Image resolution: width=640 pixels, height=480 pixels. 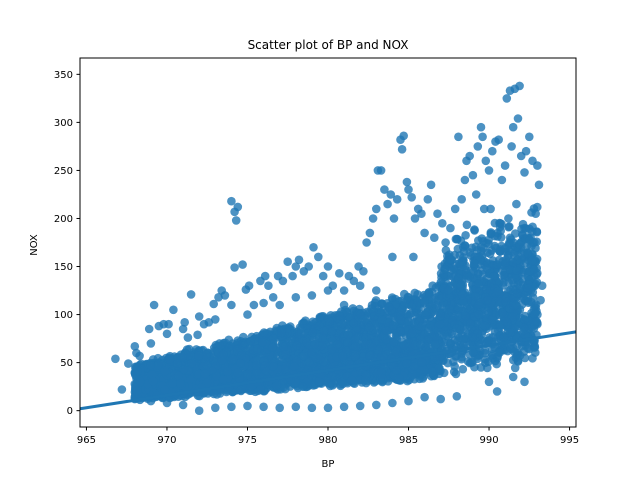 I want to click on regression-group, so click(x=328, y=370).